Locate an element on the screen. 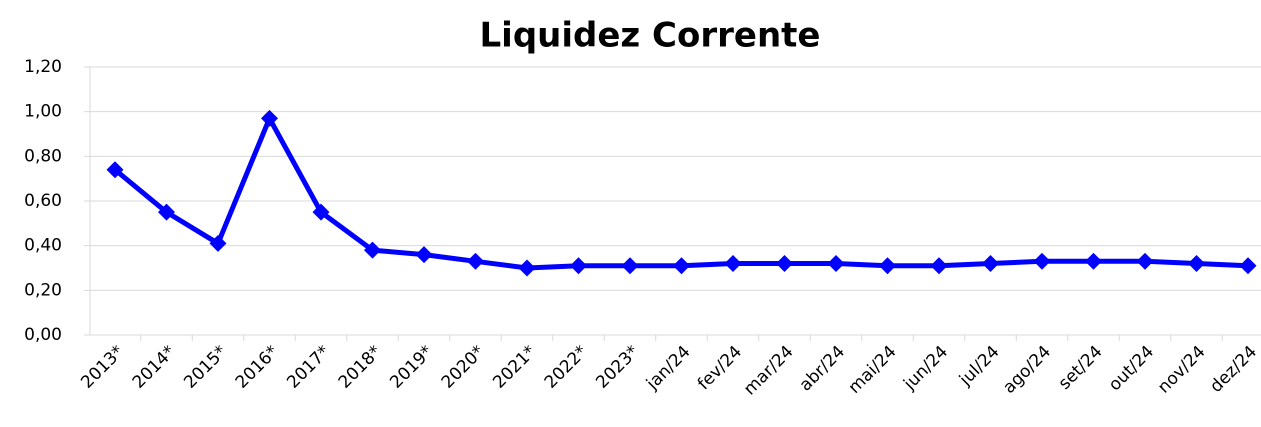 Image resolution: width=1261 pixels, height=427 pixels. y-tick-label: 1,00 is located at coordinates (43, 112).